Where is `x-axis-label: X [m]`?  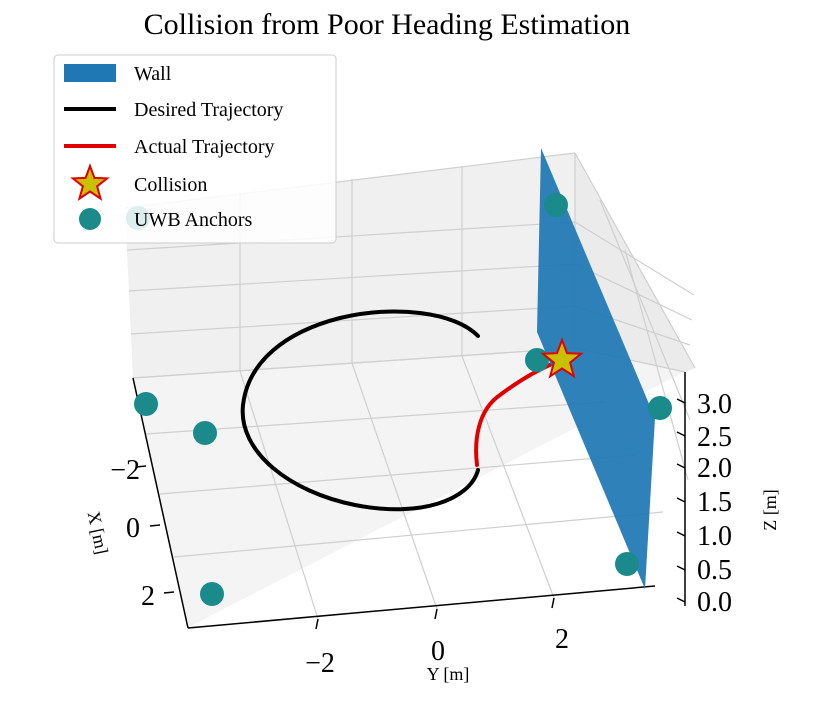
x-axis-label: X [m] is located at coordinates (98, 532).